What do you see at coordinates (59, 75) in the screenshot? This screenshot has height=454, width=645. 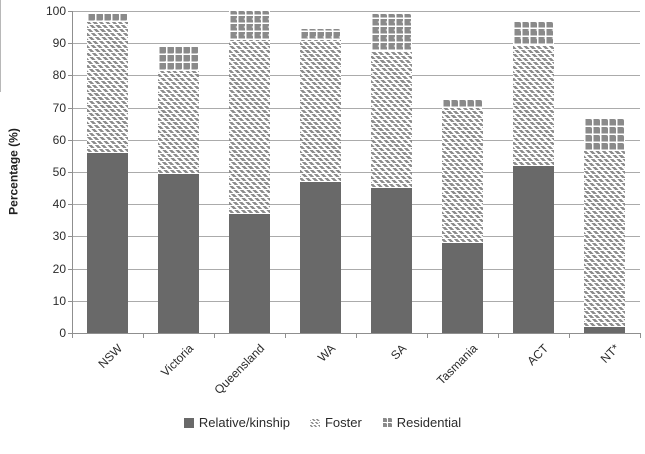 I see `y-tick-label-80: 80` at bounding box center [59, 75].